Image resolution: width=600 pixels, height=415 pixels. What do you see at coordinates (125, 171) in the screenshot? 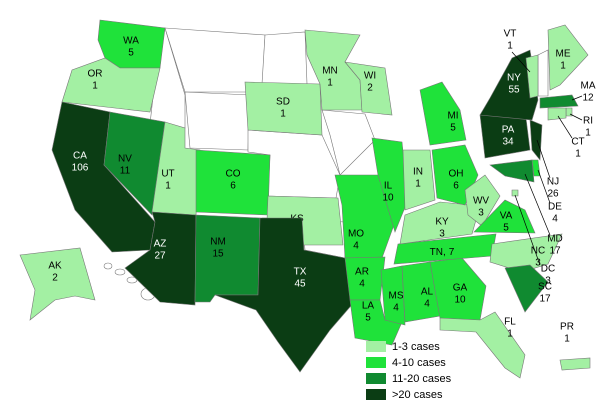
I see `case-count: 11` at bounding box center [125, 171].